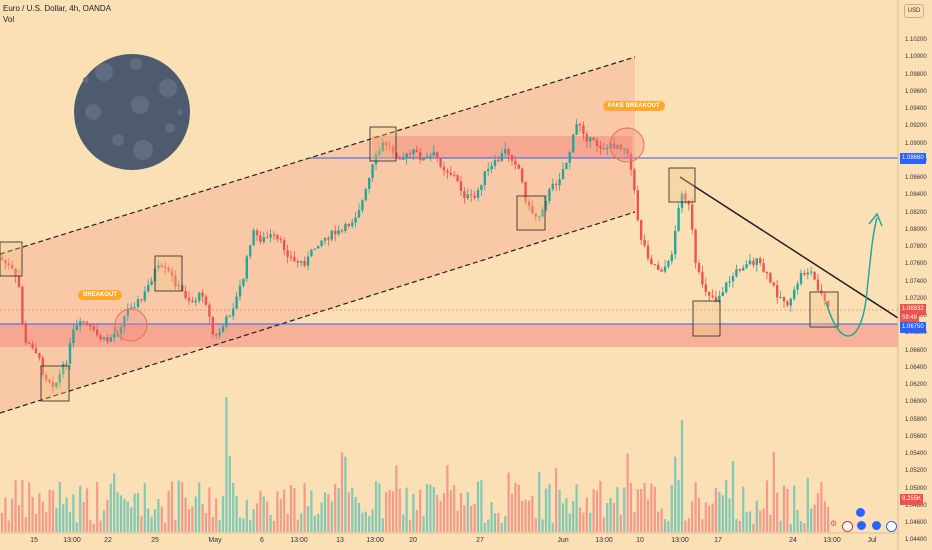 The image size is (932, 550). What do you see at coordinates (834, 523) in the screenshot?
I see `settings-icon: ⚙` at bounding box center [834, 523].